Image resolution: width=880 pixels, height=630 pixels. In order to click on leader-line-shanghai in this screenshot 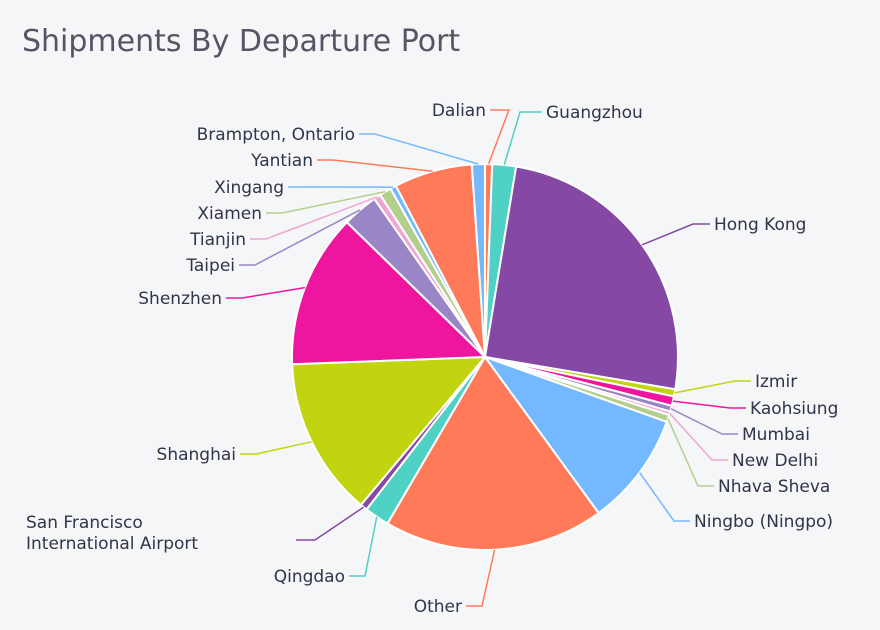, I will do `click(276, 448)`.